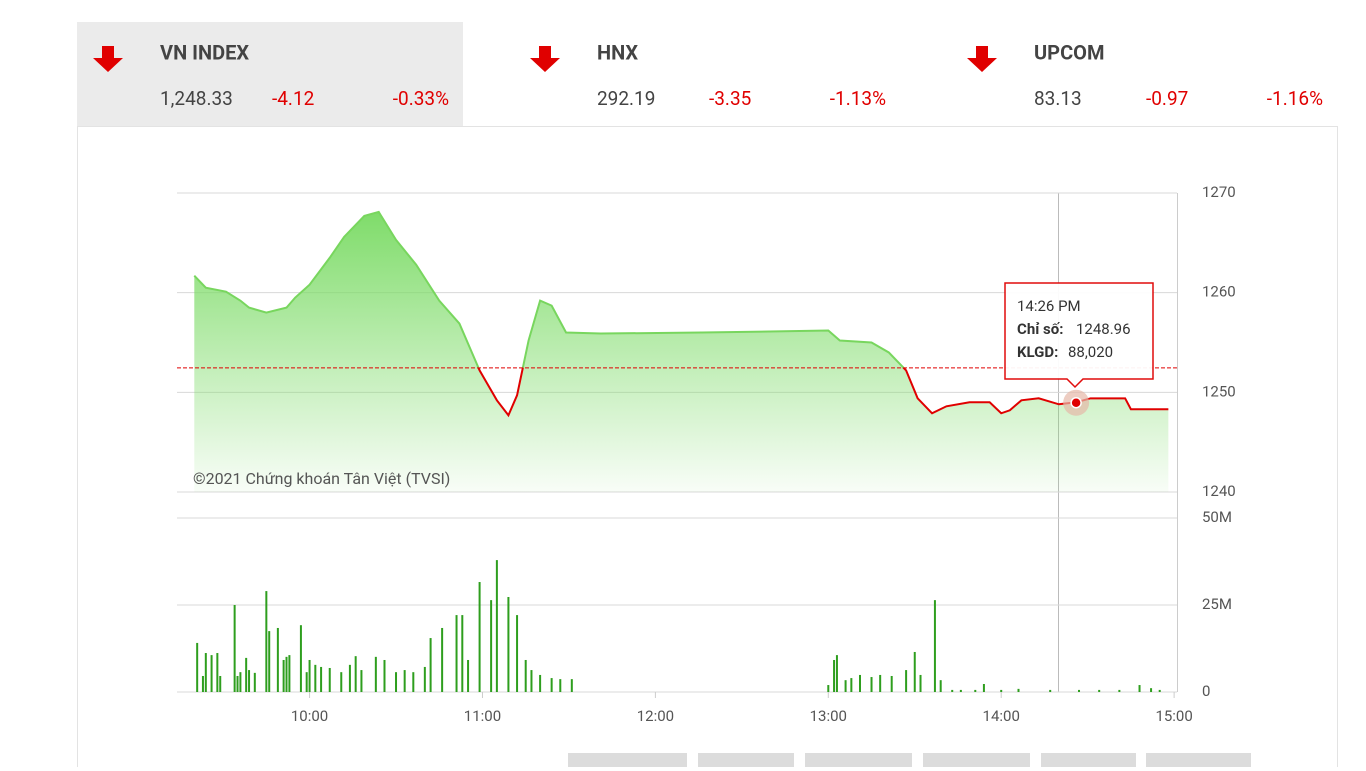  What do you see at coordinates (1090, 352) in the screenshot?
I see `tooltip-volume-value: 88,020` at bounding box center [1090, 352].